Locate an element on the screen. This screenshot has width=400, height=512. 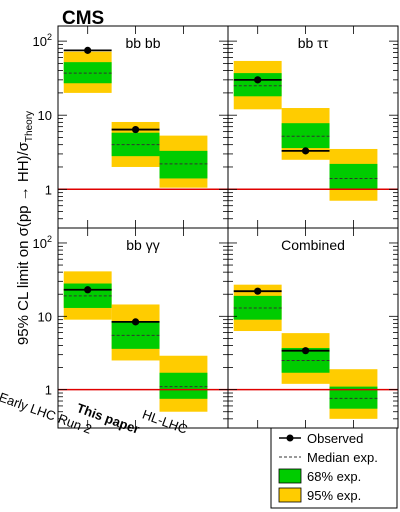
panel-title: bb ττ is located at coordinates (313, 43).